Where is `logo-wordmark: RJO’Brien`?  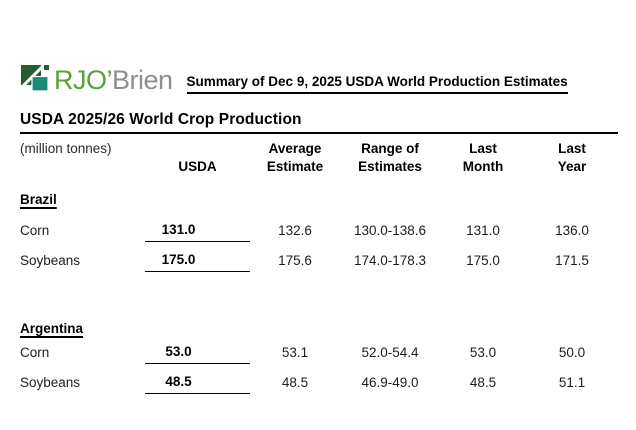
logo-wordmark: RJO’Brien is located at coordinates (113, 80).